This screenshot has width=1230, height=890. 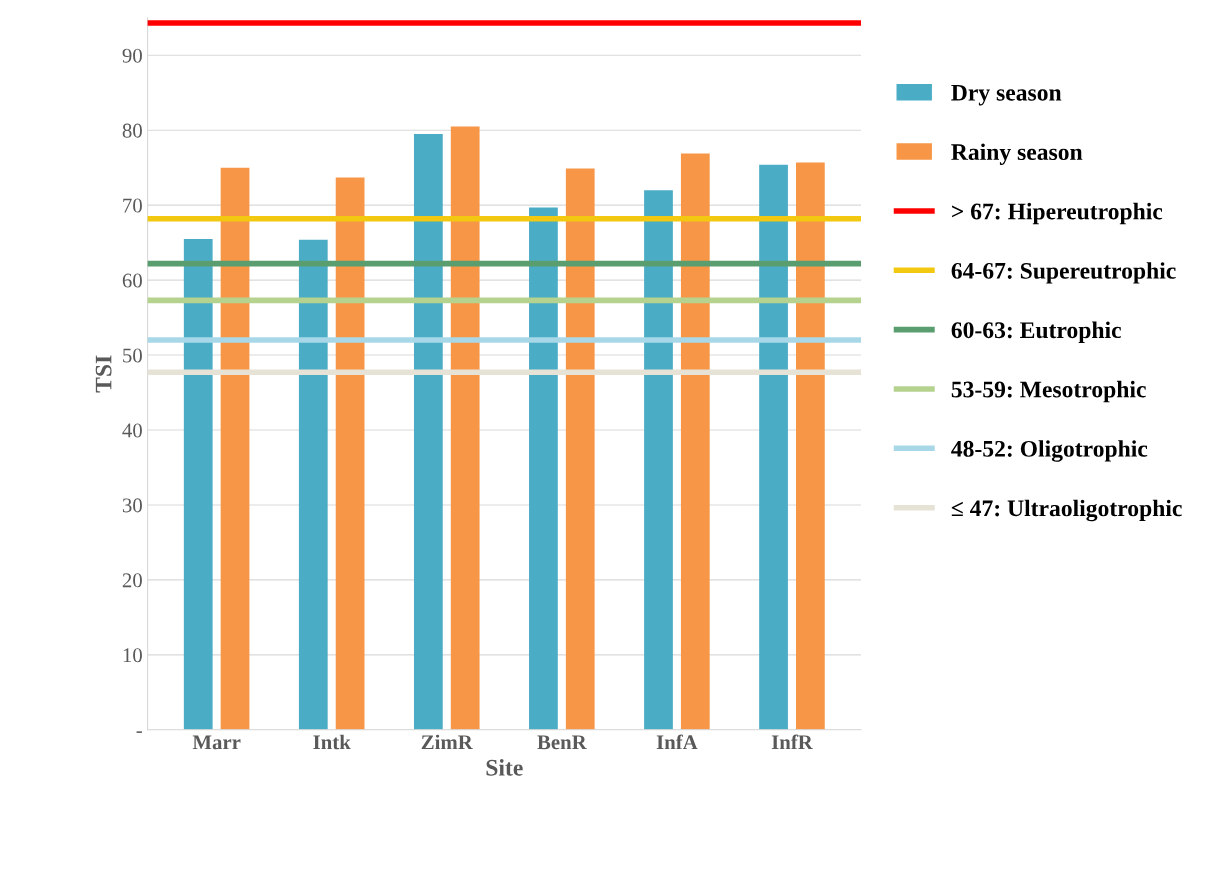 I want to click on y-tick-label: -, so click(x=139, y=732).